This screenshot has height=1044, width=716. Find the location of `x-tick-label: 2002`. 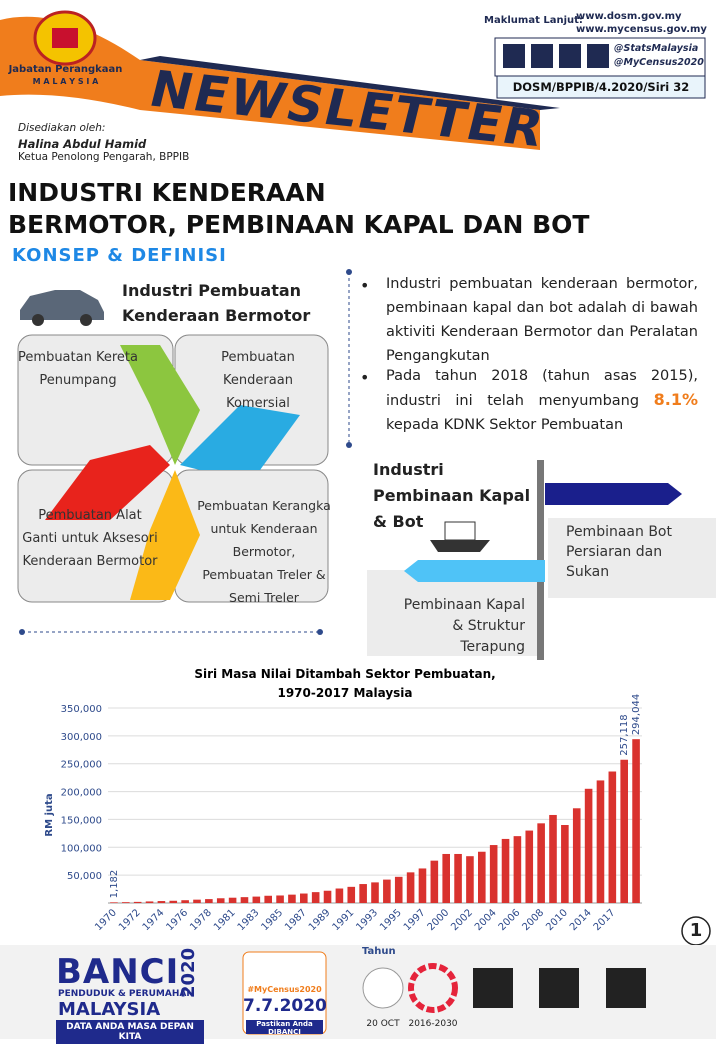

x-tick-label: 2002 is located at coordinates (462, 920).